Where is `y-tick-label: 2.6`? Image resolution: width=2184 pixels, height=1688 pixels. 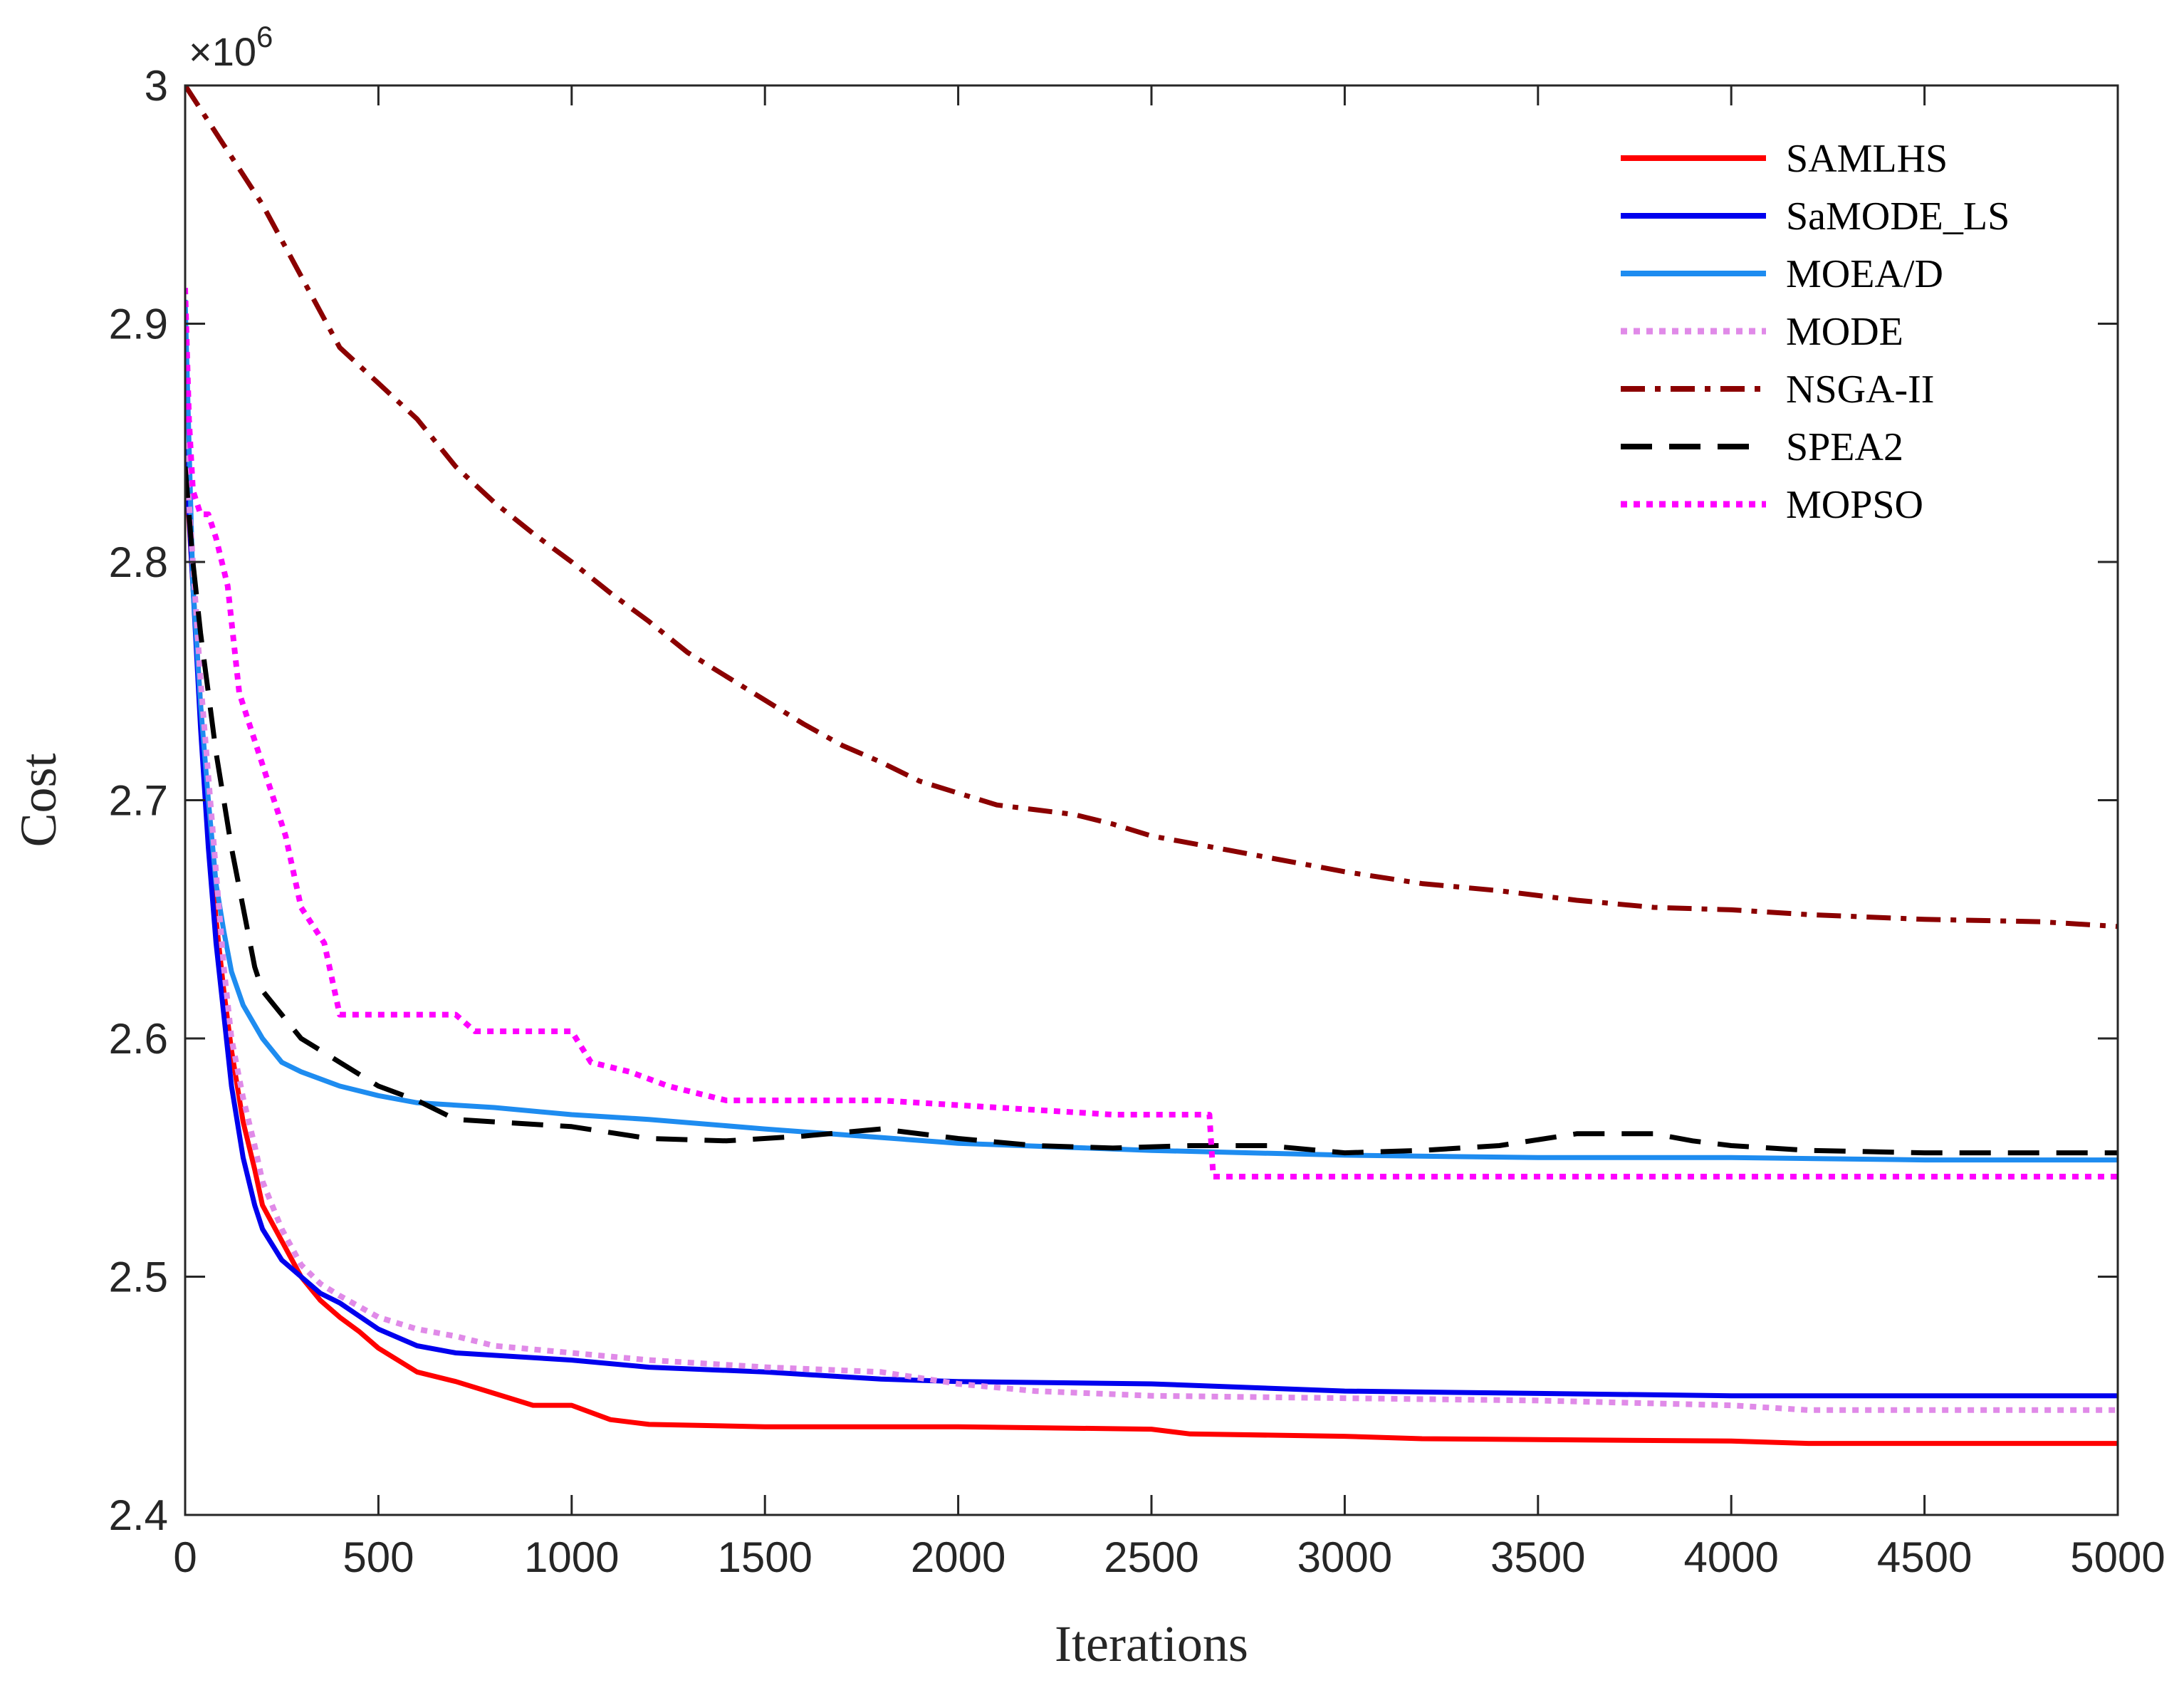
y-tick-label: 2.6 is located at coordinates (138, 1039).